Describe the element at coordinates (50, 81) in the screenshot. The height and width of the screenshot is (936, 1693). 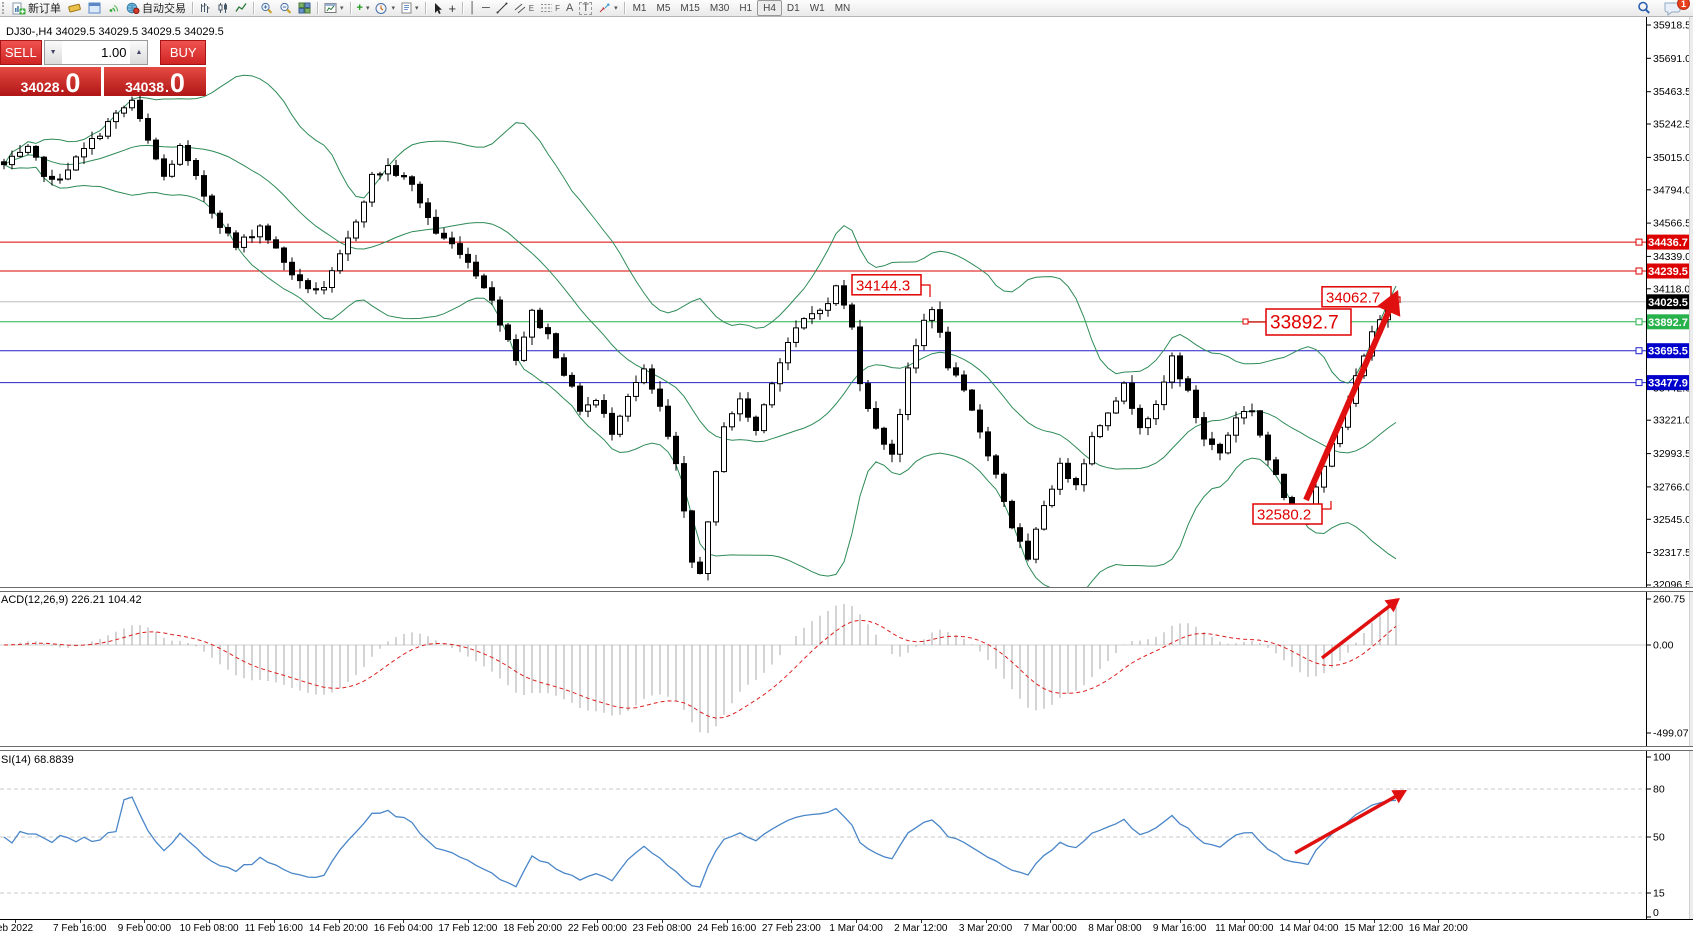
I see `sell-price-box: 34028. 0` at that location.